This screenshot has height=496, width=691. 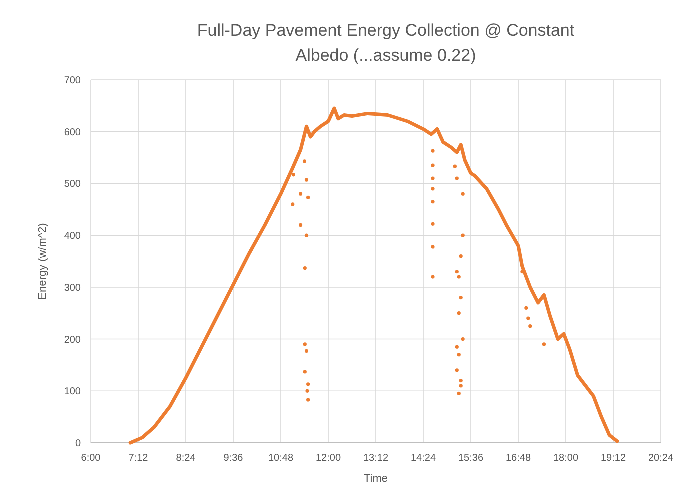 What do you see at coordinates (661, 458) in the screenshot?
I see `x-tick-label: 20:24` at bounding box center [661, 458].